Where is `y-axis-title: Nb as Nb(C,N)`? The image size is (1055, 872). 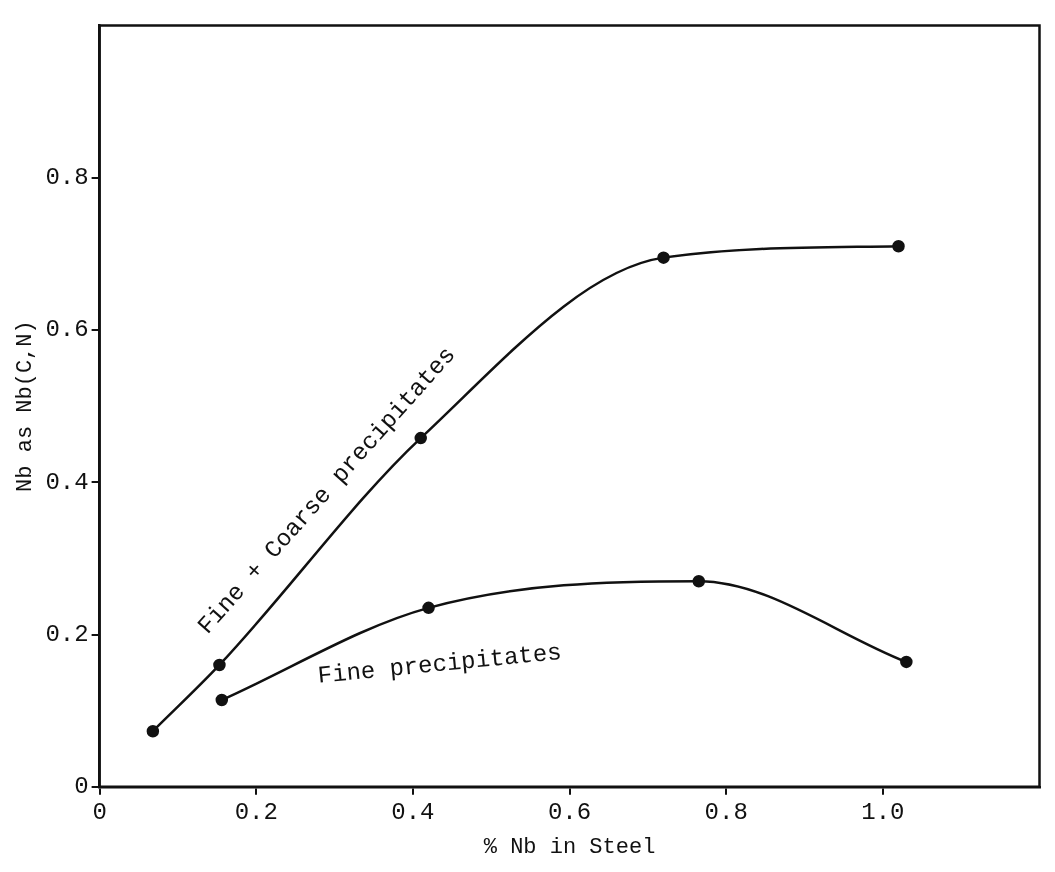
y-axis-title: Nb as Nb(C,N) is located at coordinates (26, 406).